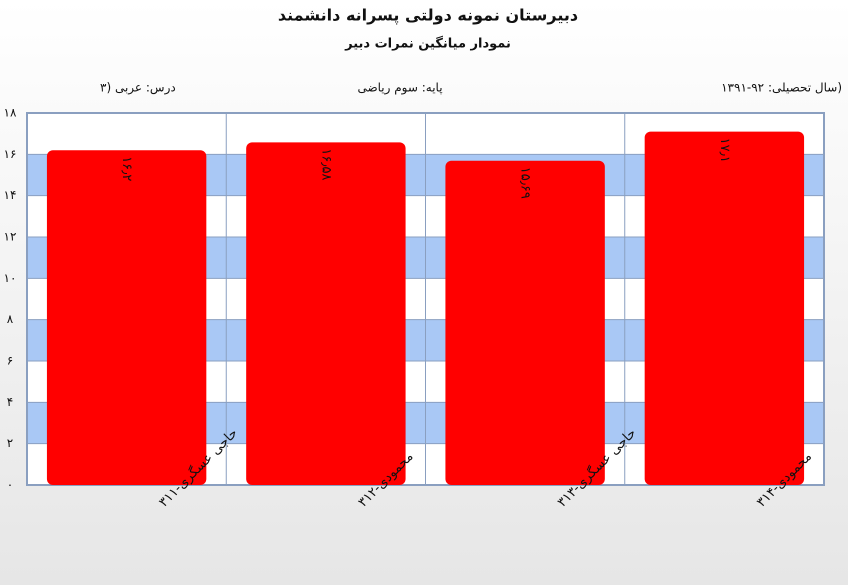 The image size is (848, 585). Describe the element at coordinates (126, 168) in the screenshot. I see `value-label: ۱۶٫۲` at that location.